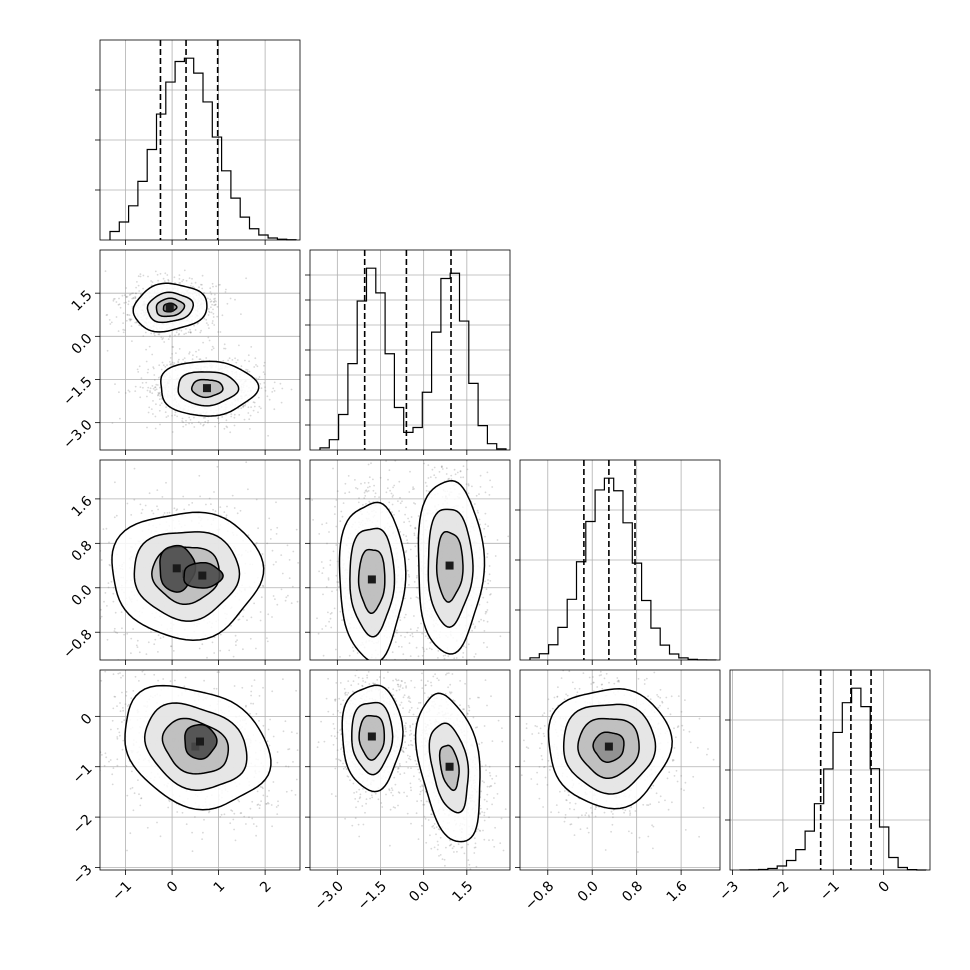 The image size is (970, 970). Describe the element at coordinates (200, 560) in the screenshot. I see `panel-frame` at that location.